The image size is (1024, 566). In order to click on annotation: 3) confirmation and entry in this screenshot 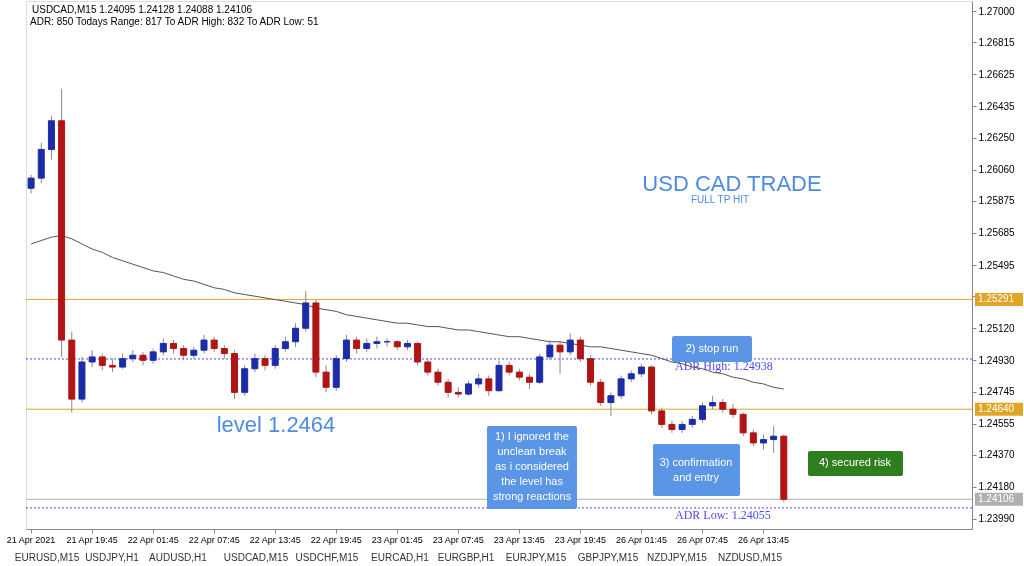, I will do `click(696, 469)`.